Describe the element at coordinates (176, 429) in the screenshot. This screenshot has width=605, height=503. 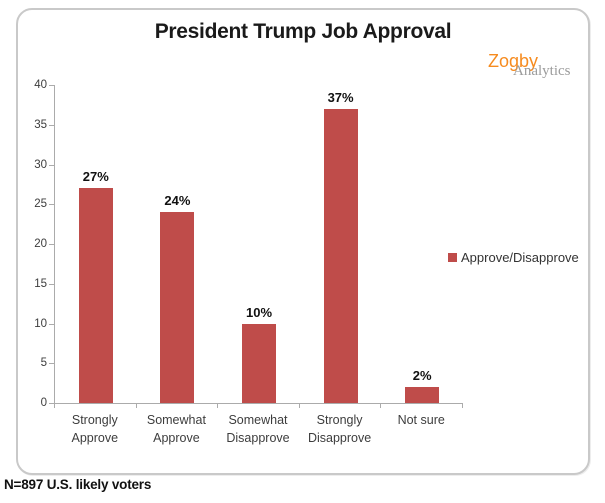
I see `x-category-label: Somewhat Approve` at that location.